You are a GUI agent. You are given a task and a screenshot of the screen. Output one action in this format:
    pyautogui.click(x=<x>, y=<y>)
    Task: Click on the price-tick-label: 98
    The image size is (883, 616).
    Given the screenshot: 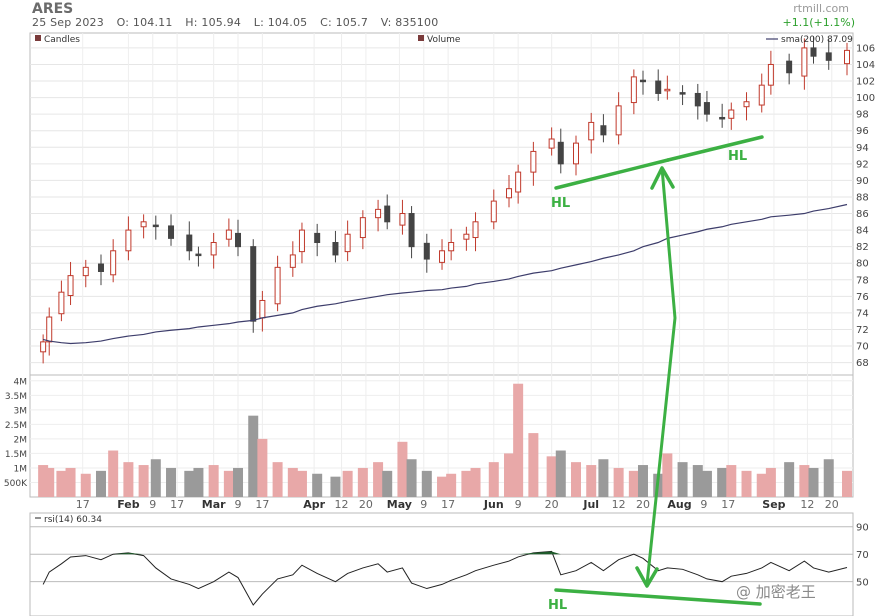 What is the action you would take?
    pyautogui.click(x=862, y=115)
    